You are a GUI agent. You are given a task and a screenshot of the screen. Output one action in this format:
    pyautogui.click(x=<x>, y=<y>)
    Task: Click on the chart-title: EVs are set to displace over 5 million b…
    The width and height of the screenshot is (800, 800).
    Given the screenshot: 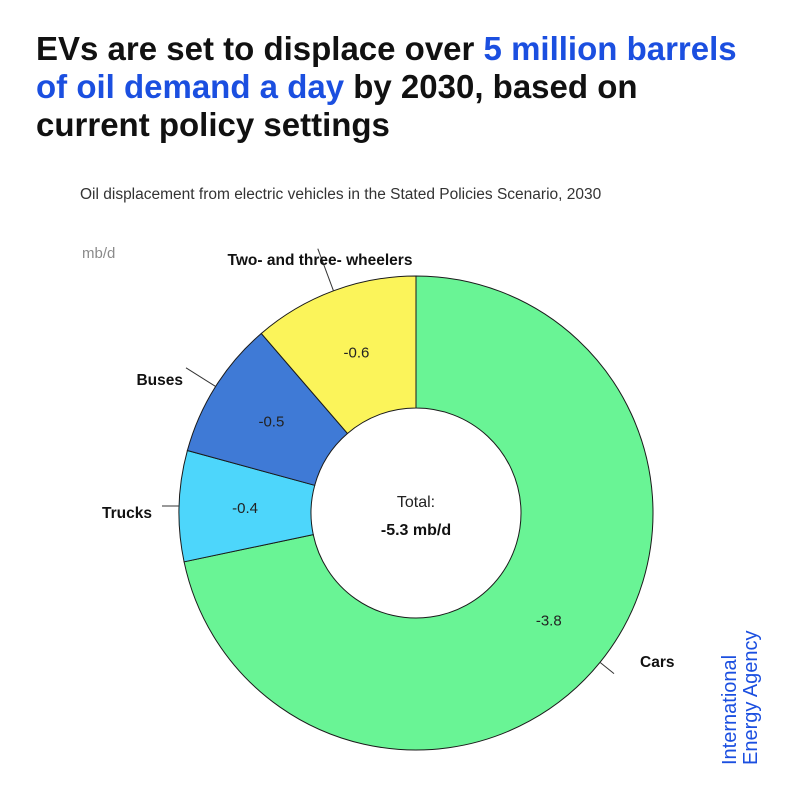 What is the action you would take?
    pyautogui.click(x=396, y=87)
    